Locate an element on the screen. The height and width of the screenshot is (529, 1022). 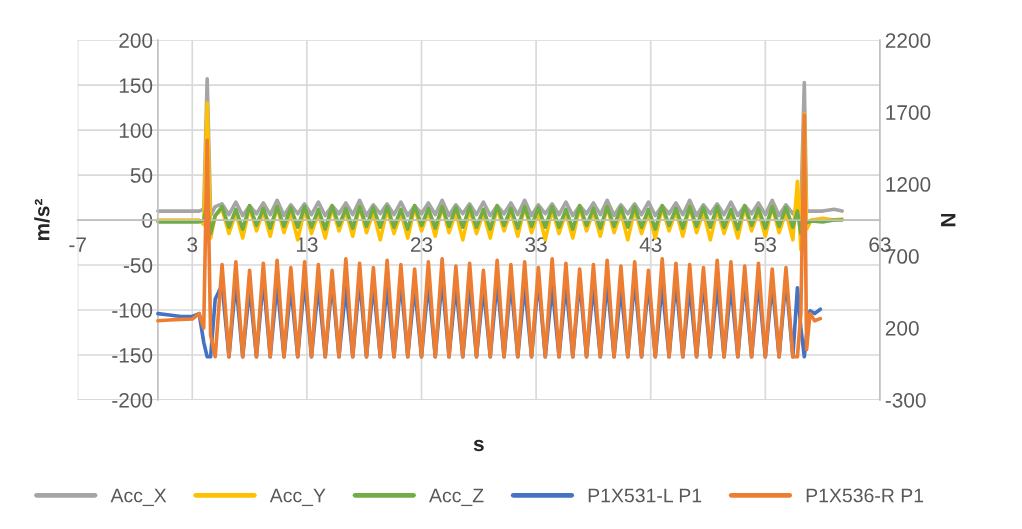
y2-tick-label: 2200 is located at coordinates (908, 40).